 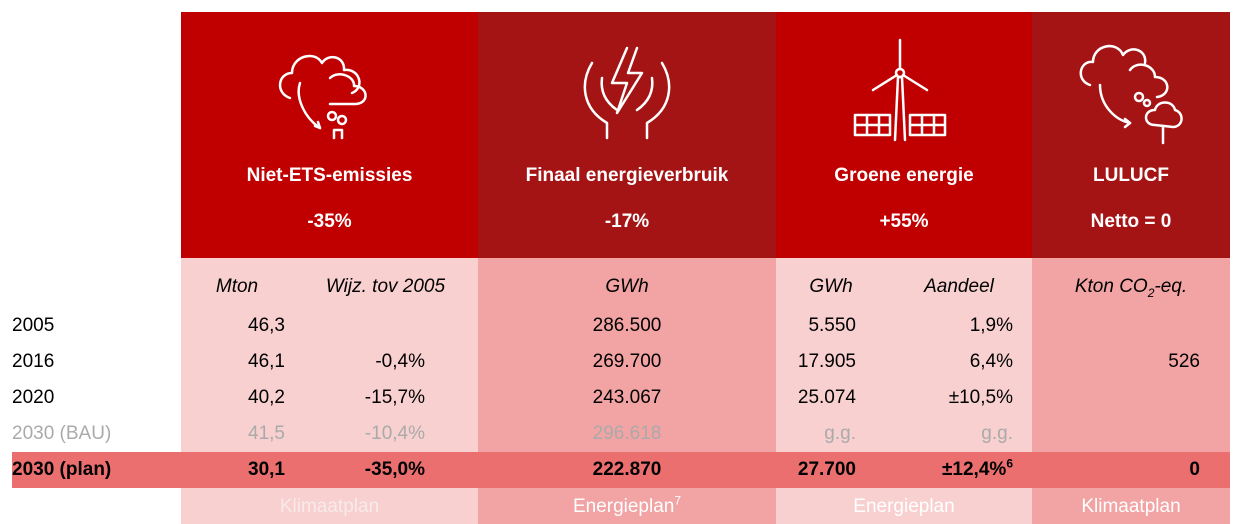 What do you see at coordinates (33, 325) in the screenshot?
I see `row-label: 2005` at bounding box center [33, 325].